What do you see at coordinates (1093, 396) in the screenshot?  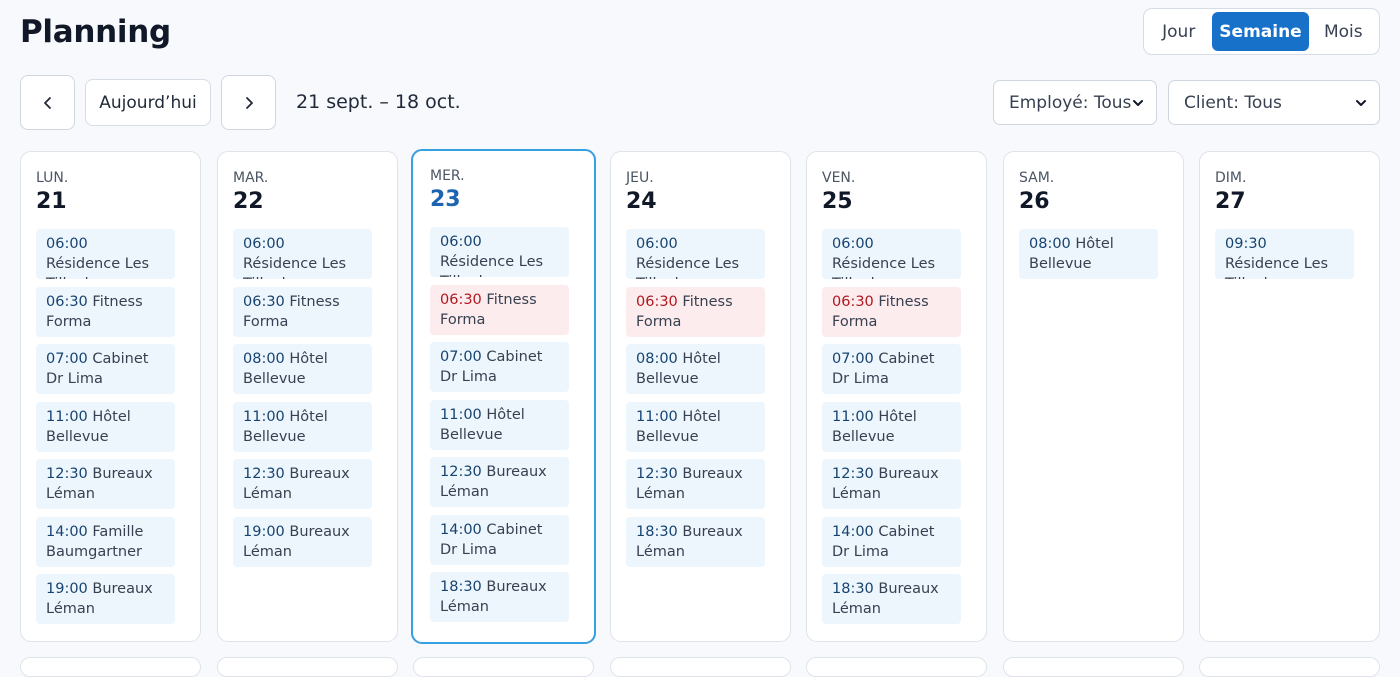 I see `day-column: SAM. 26 08:00 Hôtel Bellevue` at bounding box center [1093, 396].